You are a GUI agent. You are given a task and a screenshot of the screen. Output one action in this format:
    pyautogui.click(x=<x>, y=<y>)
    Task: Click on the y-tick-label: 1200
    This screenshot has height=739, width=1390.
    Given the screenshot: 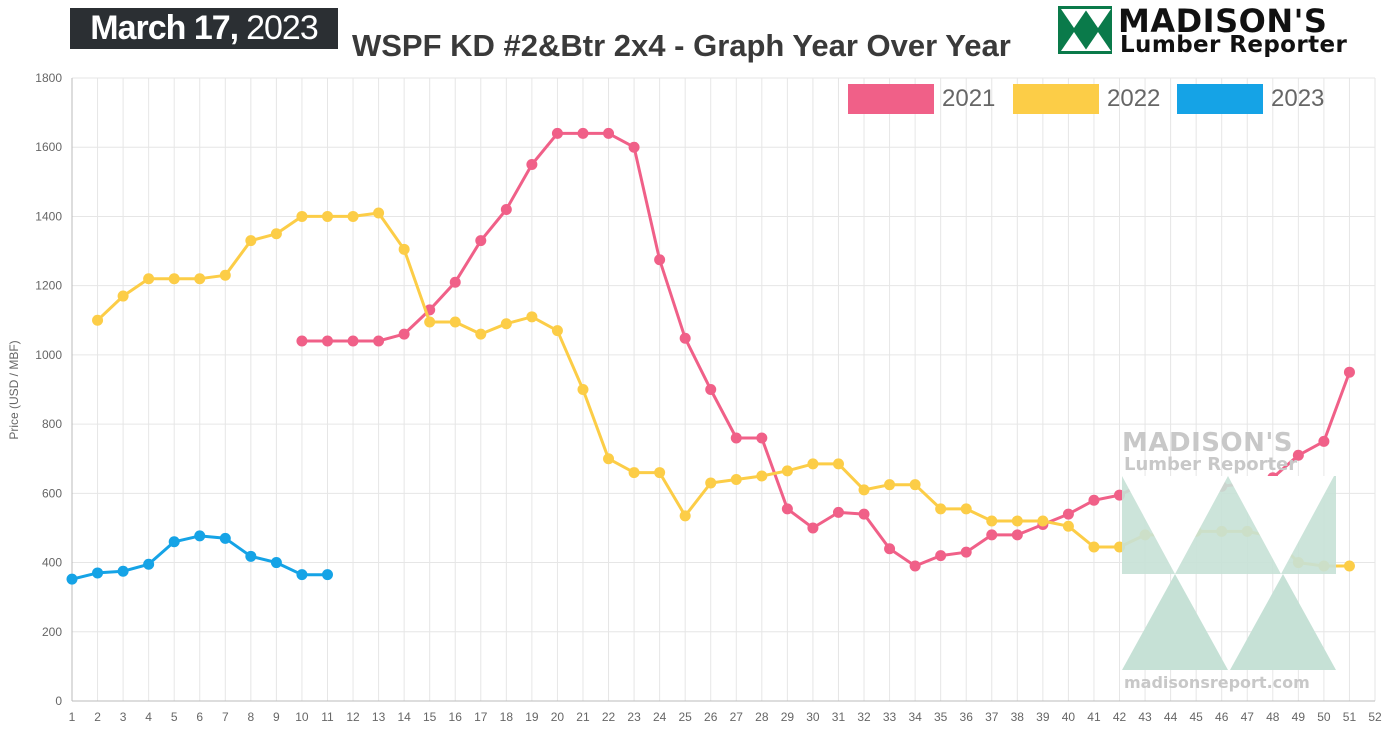 What is the action you would take?
    pyautogui.click(x=48, y=286)
    